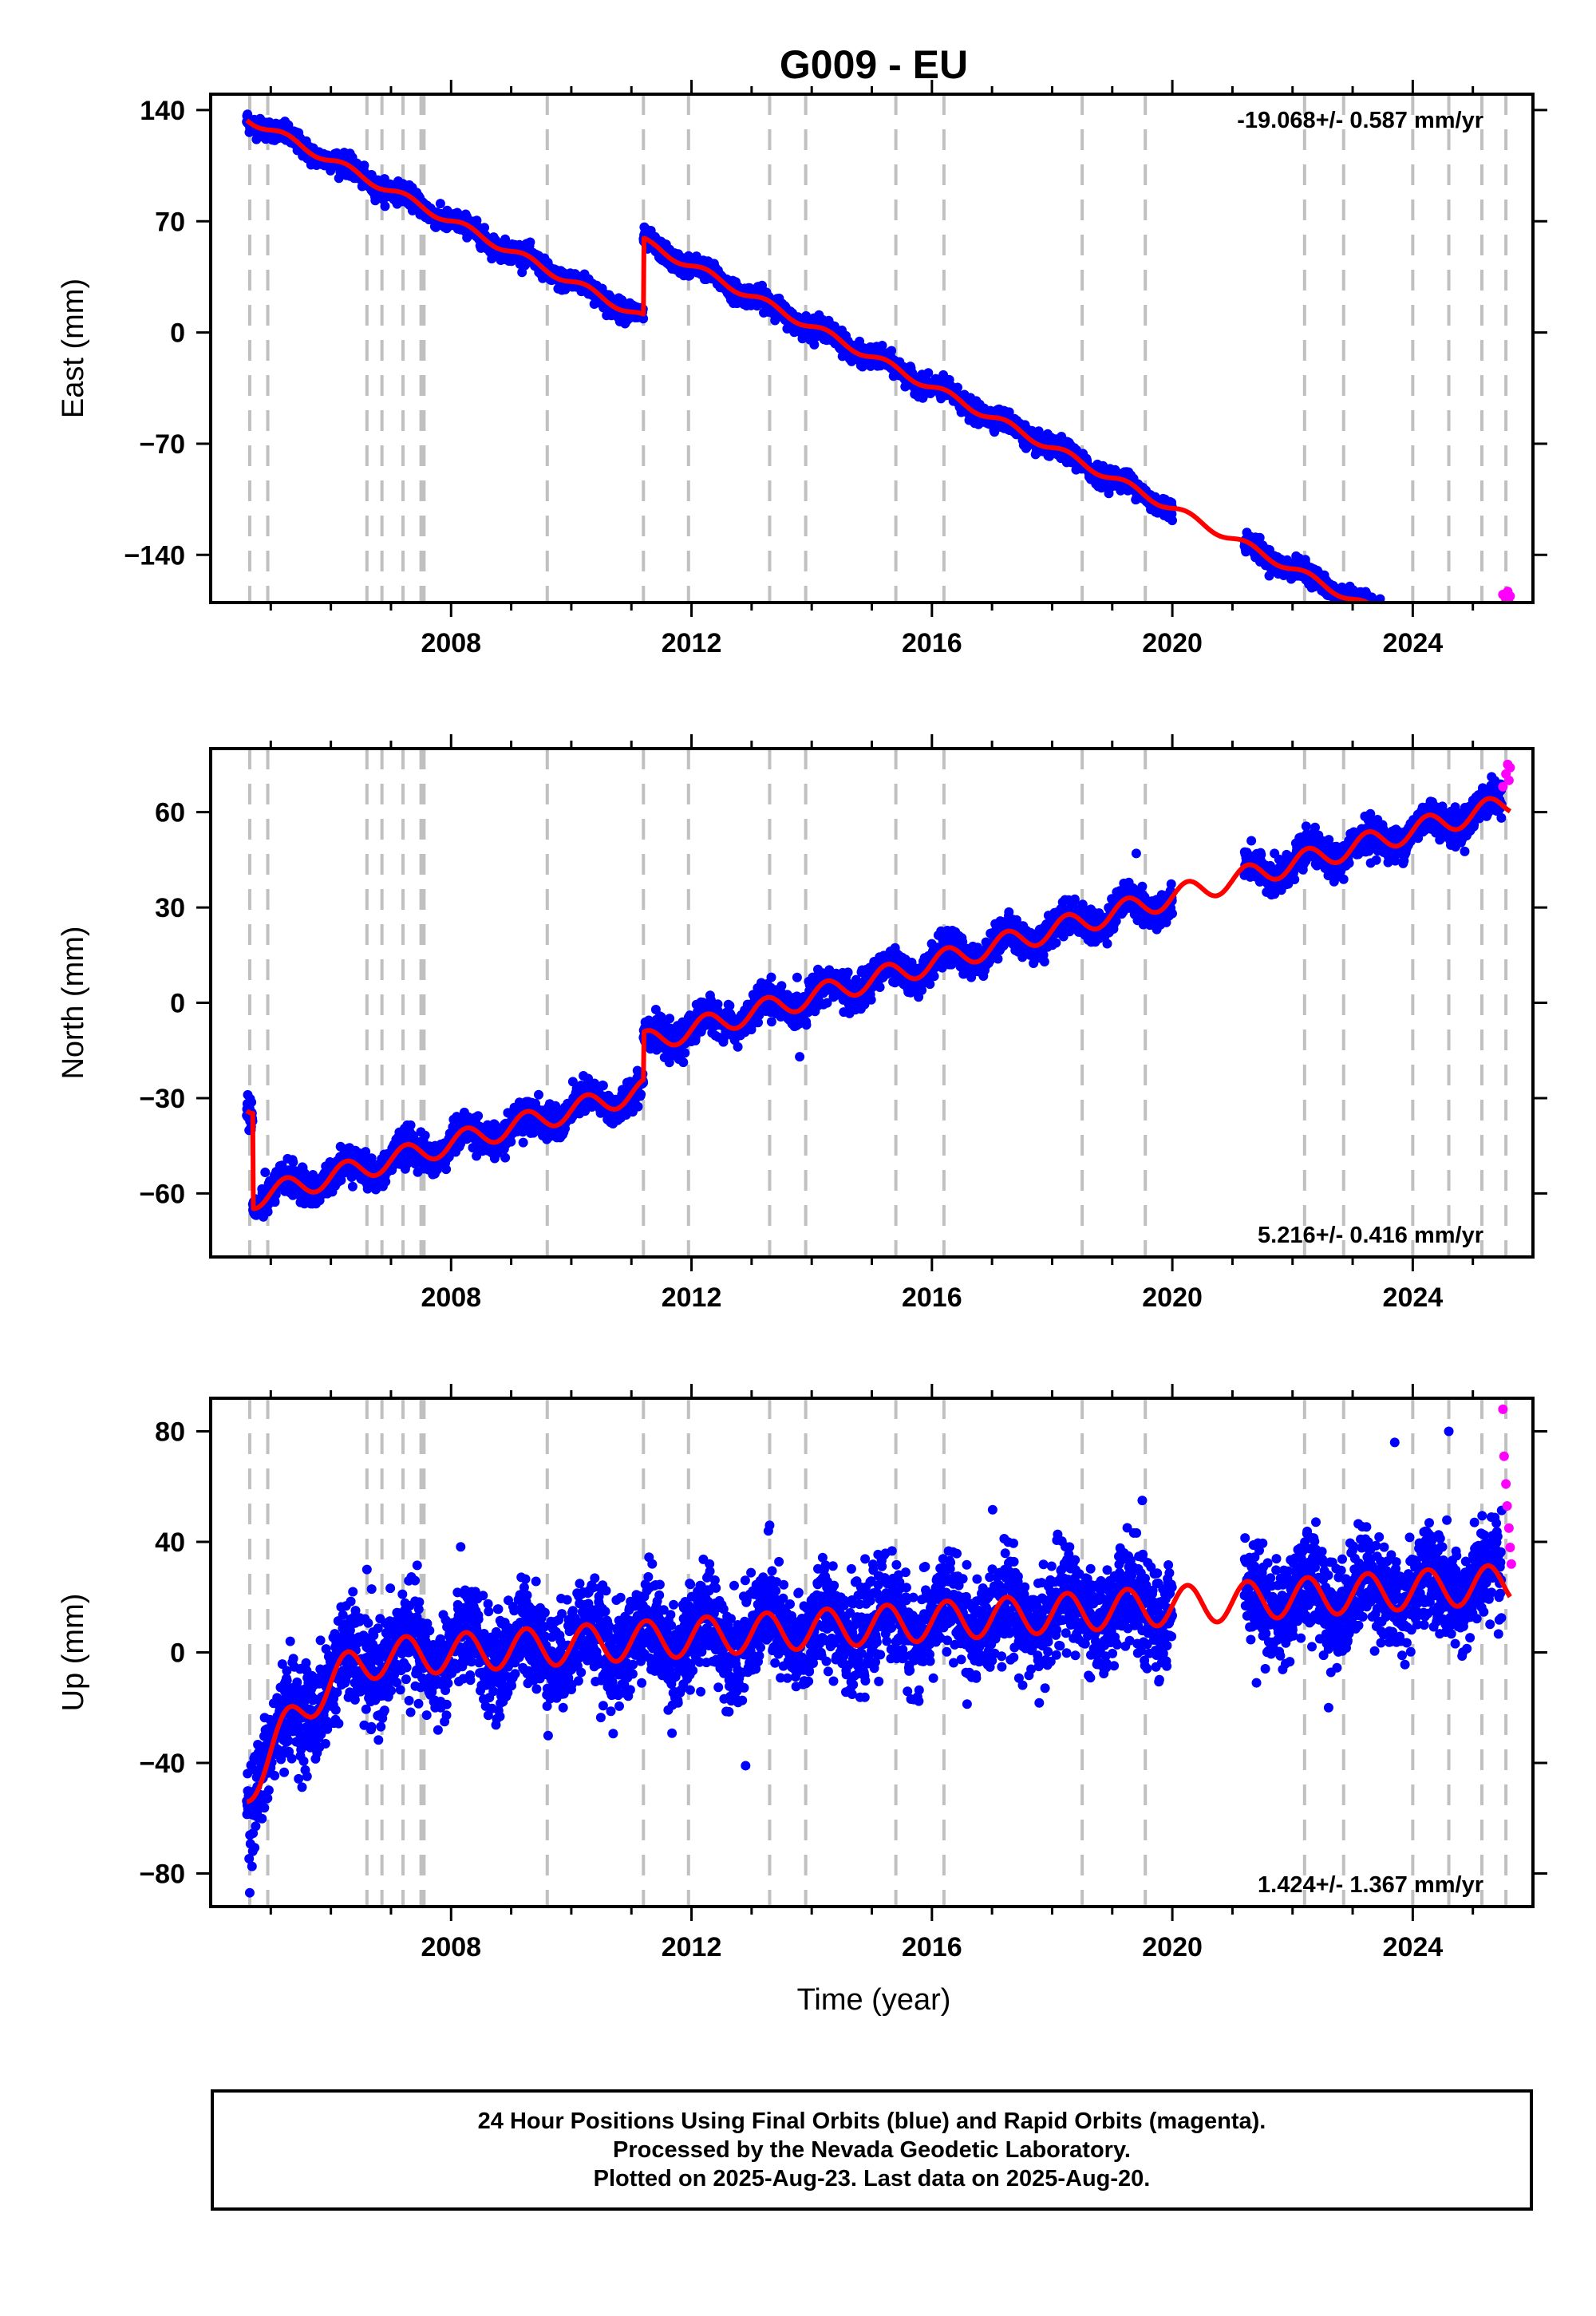 The height and width of the screenshot is (2316, 1596). What do you see at coordinates (1506, 595) in the screenshot?
I see `rapid-orbit-points` at bounding box center [1506, 595].